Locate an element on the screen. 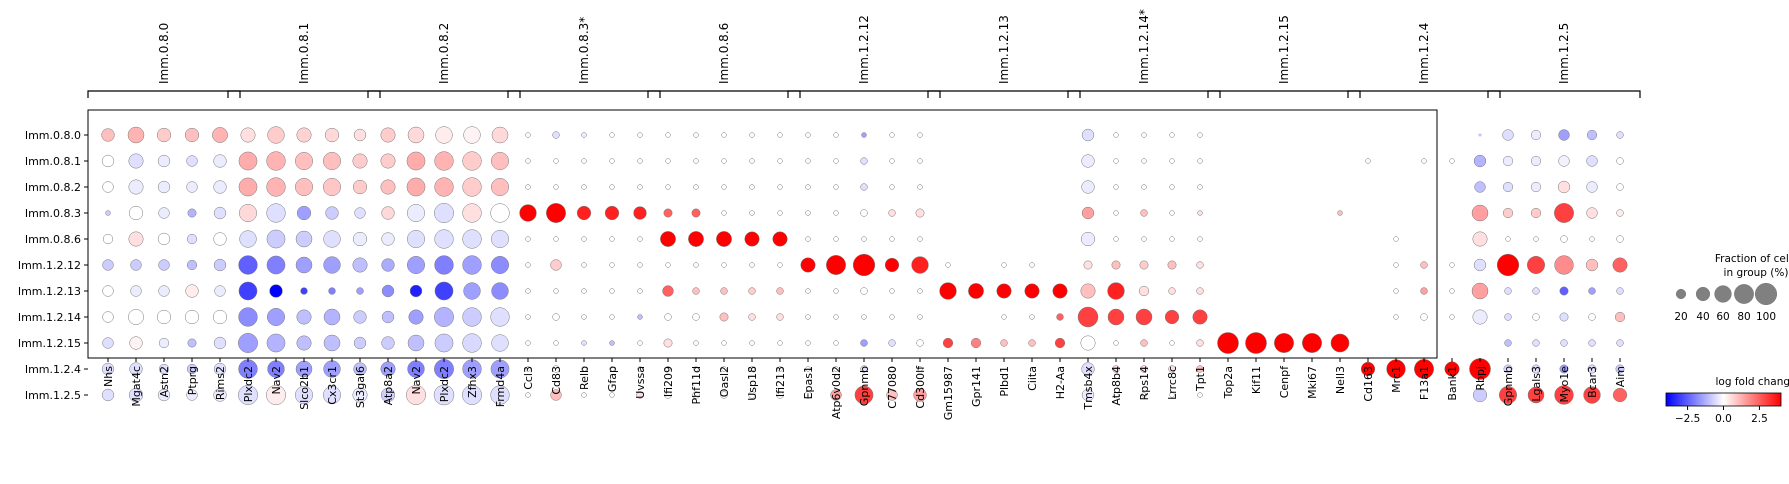 The height and width of the screenshot is (484, 1789). x-tick-label: Nav2 is located at coordinates (276, 380).